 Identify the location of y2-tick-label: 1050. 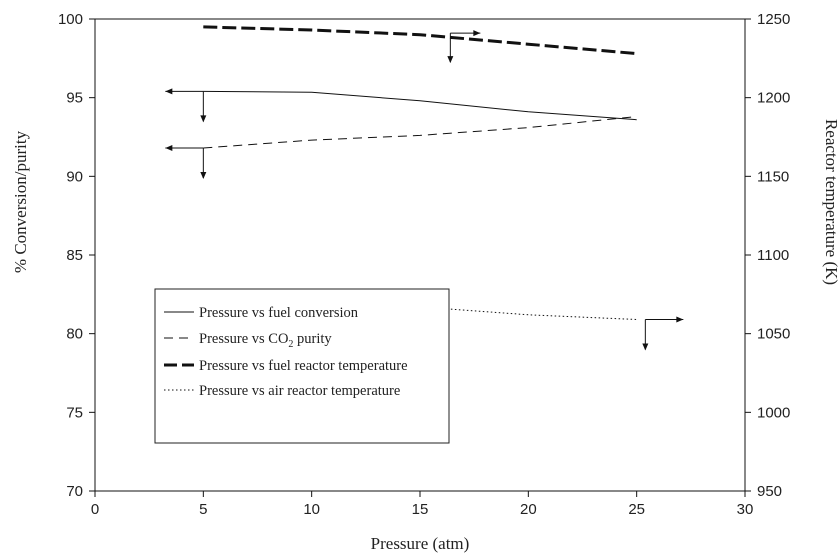
(773, 334).